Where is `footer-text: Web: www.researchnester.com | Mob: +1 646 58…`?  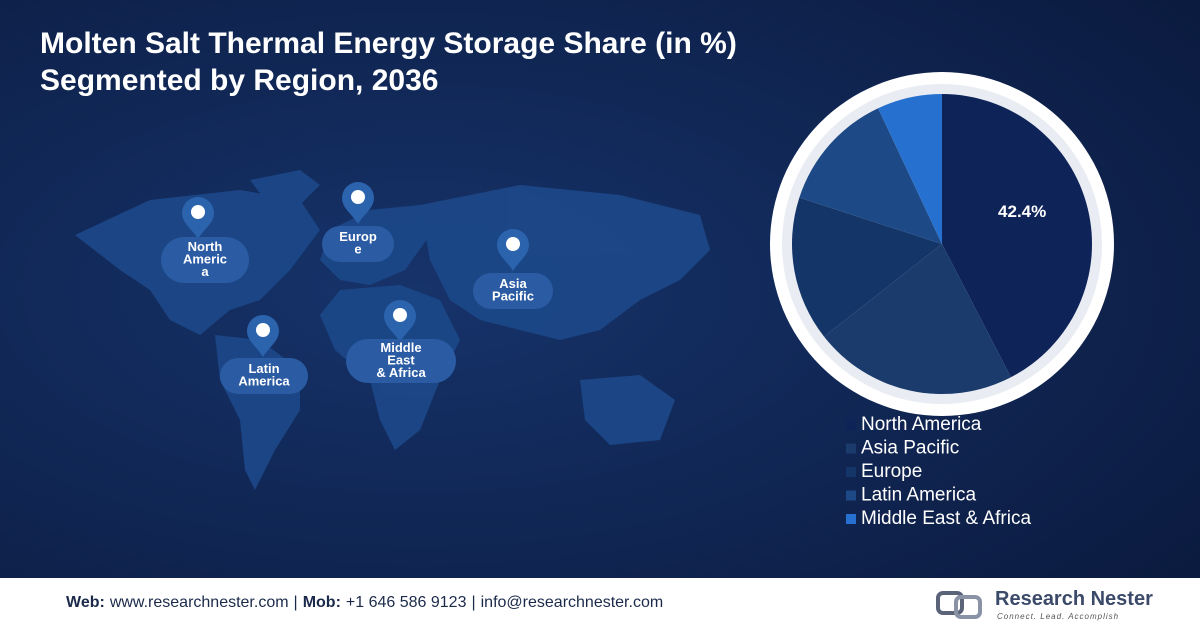
footer-text: Web: www.researchnester.com | Mob: +1 646 58… is located at coordinates (367, 603).